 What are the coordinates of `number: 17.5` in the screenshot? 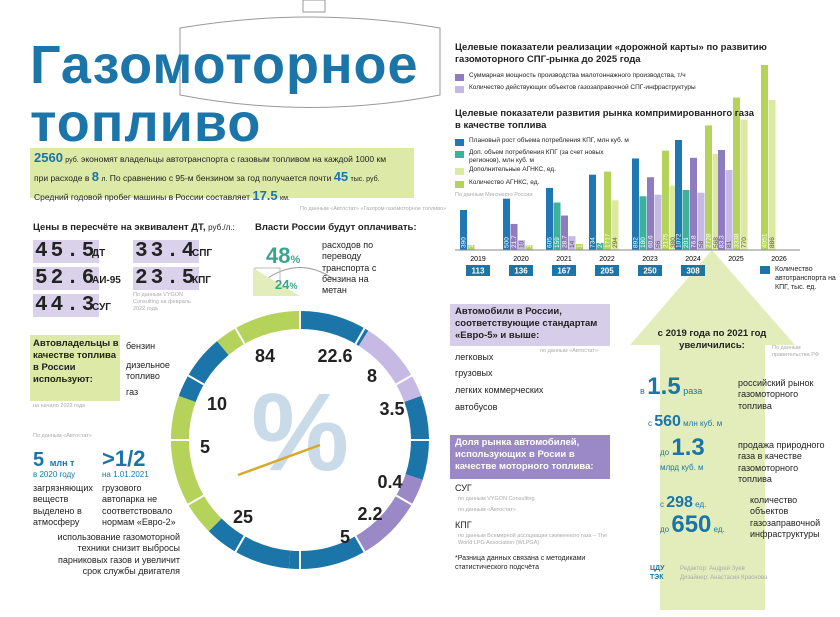 It's located at (265, 195).